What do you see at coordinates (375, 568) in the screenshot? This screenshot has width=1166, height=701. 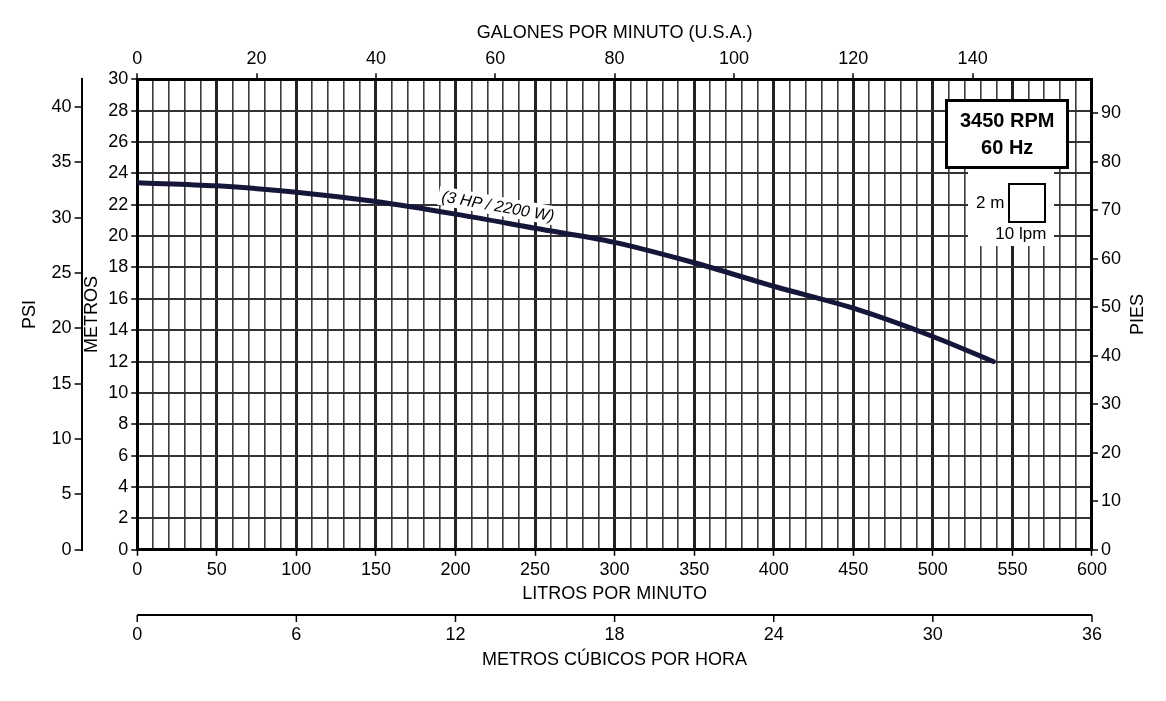 I see `x-tick-label: 150` at bounding box center [375, 568].